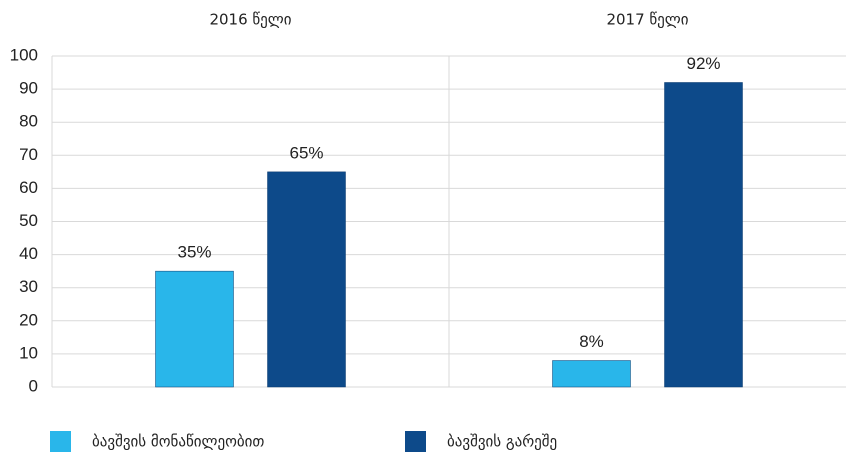 This screenshot has height=454, width=846. I want to click on y-tick-label: 20, so click(28, 319).